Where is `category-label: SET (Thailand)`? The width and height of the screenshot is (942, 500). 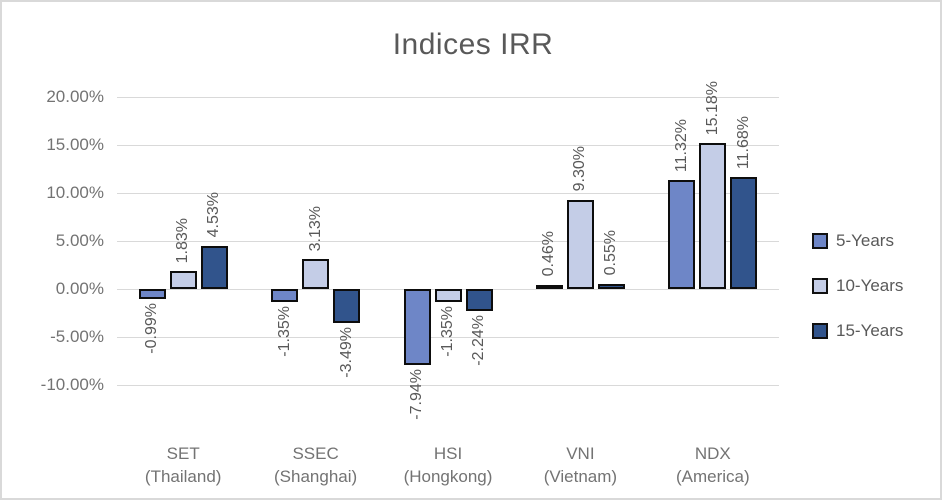 category-label: SET (Thailand) is located at coordinates (183, 465).